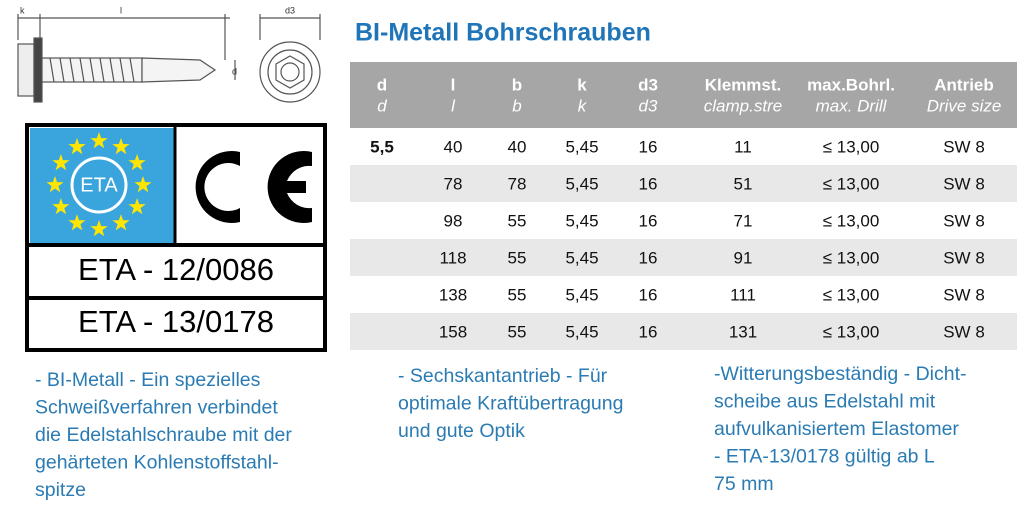  Describe the element at coordinates (382, 105) in the screenshot. I see `header-cell-en: d` at that location.